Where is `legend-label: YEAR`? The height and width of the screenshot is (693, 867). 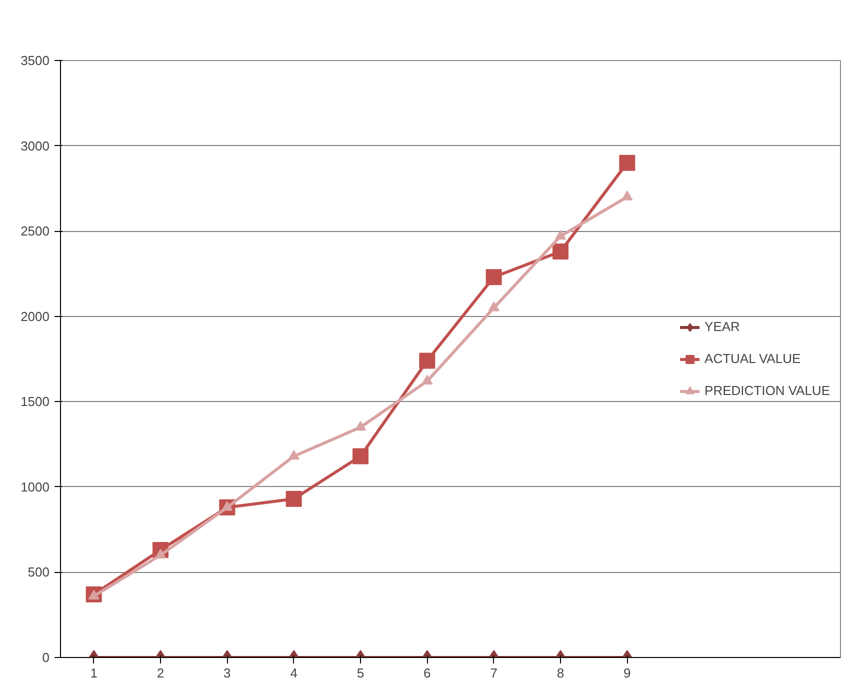 legend-label: YEAR is located at coordinates (722, 326).